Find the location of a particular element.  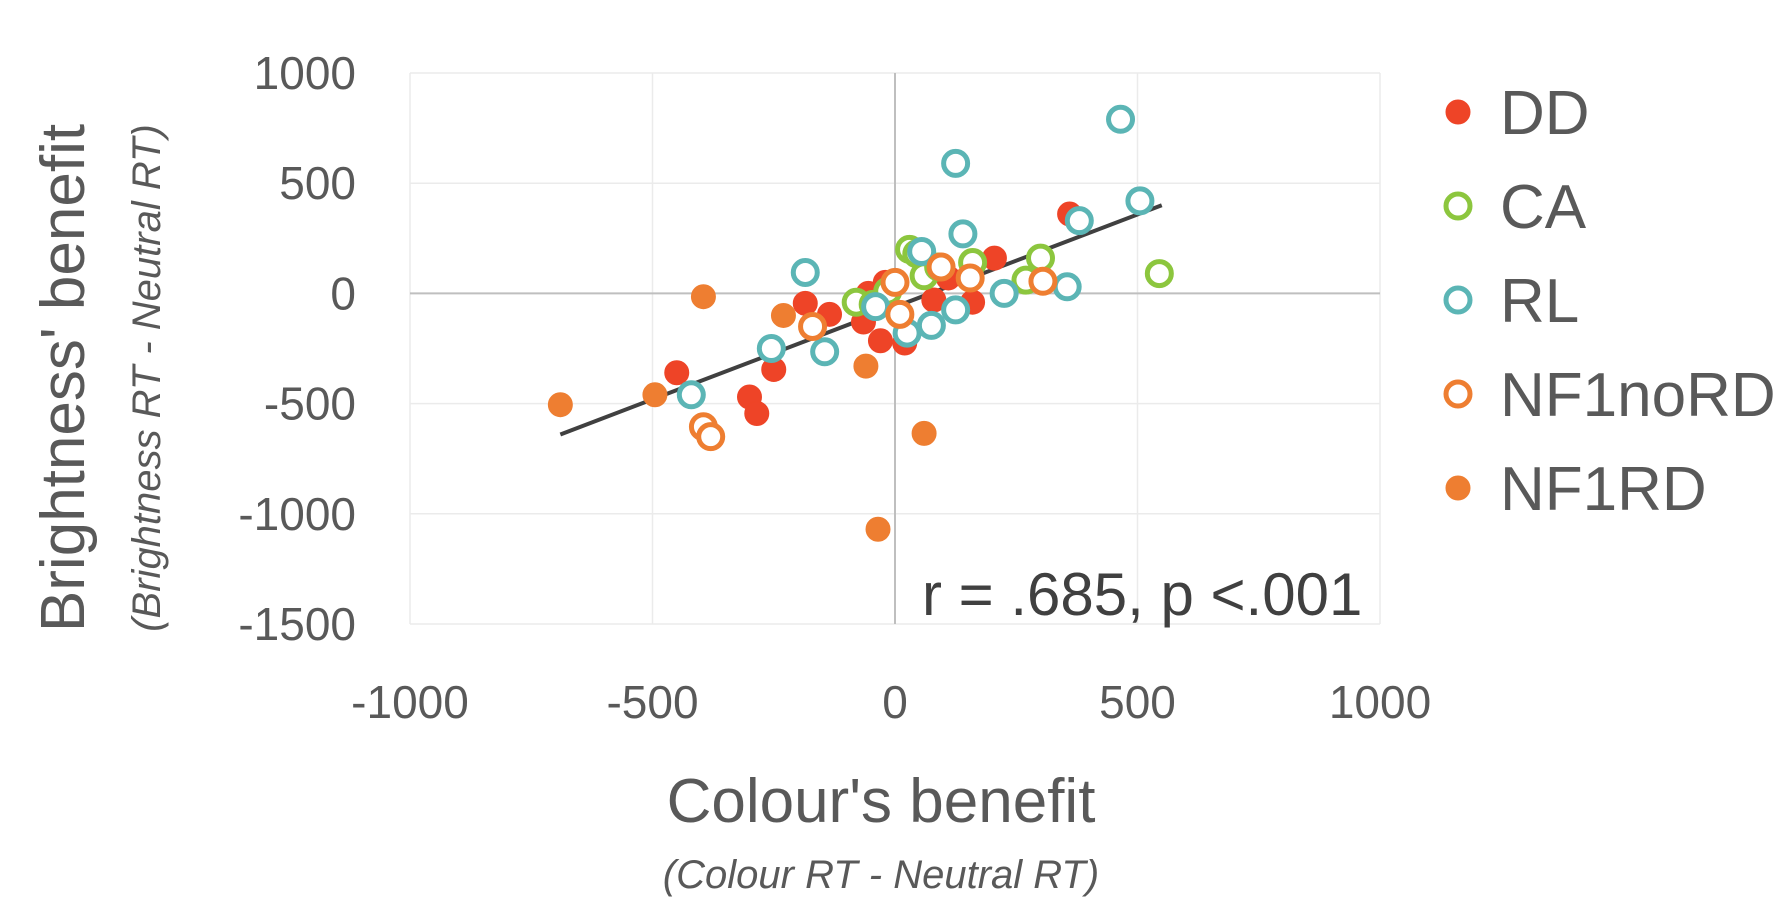

legend-item-CA: CA is located at coordinates (1515, 207).